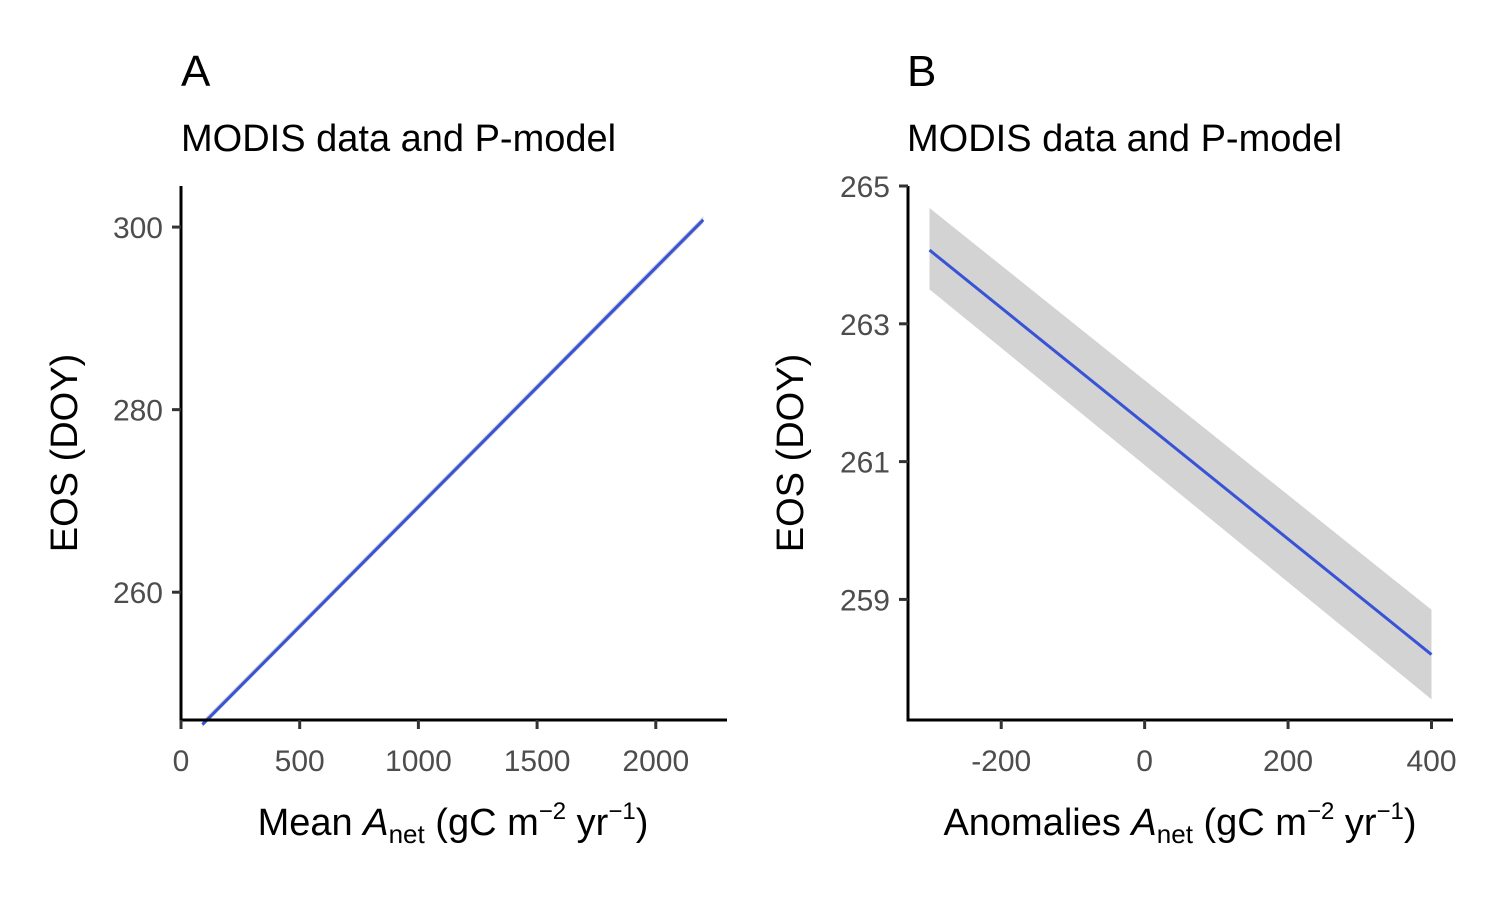 The height and width of the screenshot is (900, 1500). Describe the element at coordinates (1037, 823) in the screenshot. I see `panel-b-x-title-prefix: Anomalies` at that location.